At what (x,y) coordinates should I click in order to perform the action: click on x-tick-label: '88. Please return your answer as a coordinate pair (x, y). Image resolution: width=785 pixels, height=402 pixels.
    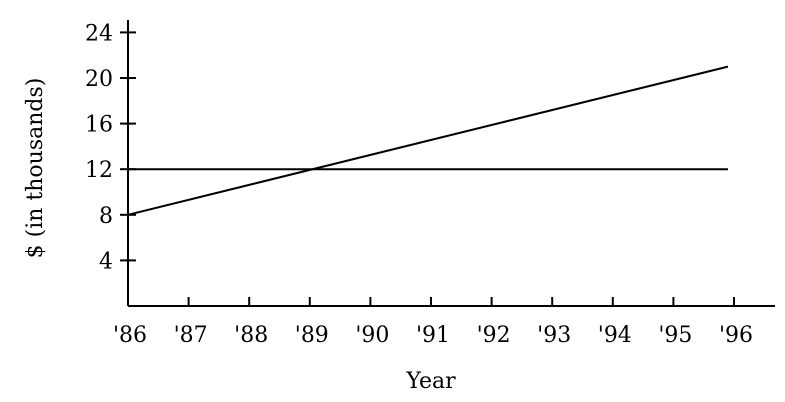
    Looking at the image, I should click on (251, 335).